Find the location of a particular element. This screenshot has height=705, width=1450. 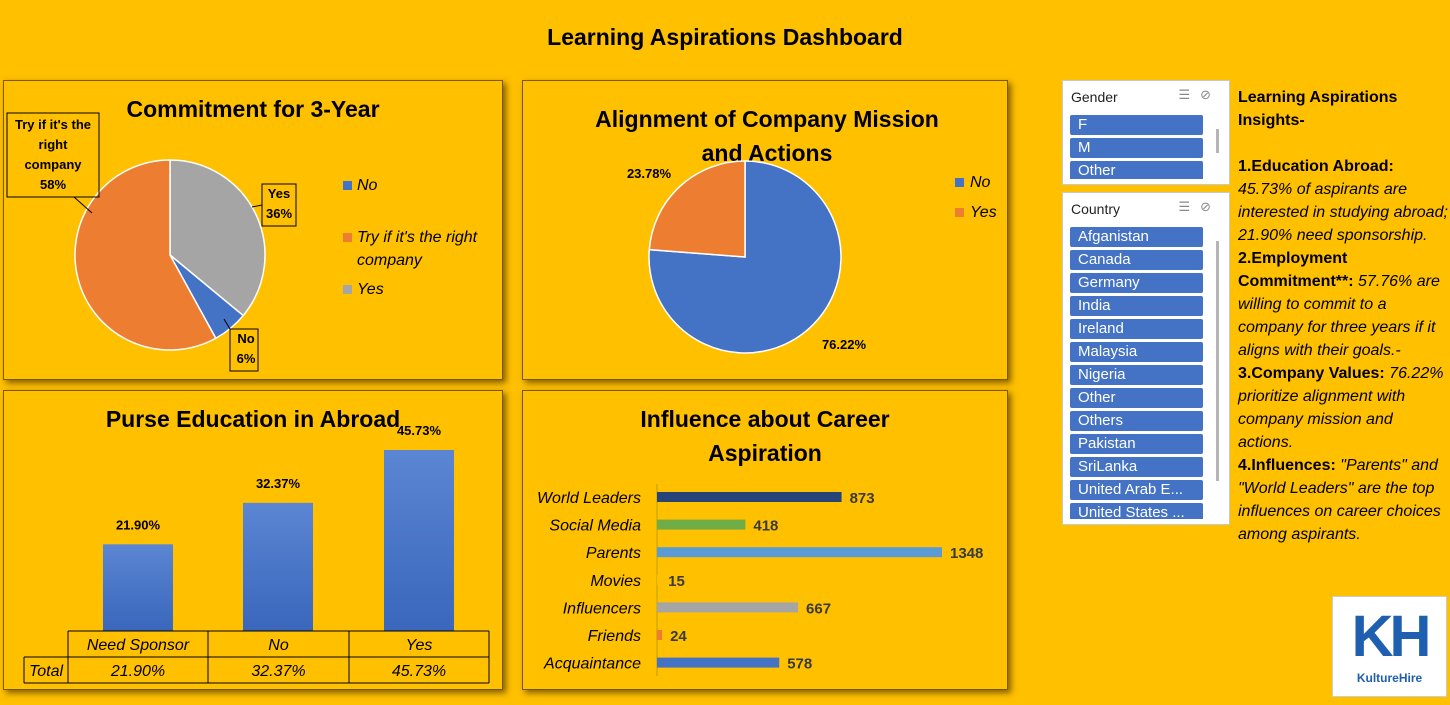

slicer-item: Canada is located at coordinates (1136, 260).